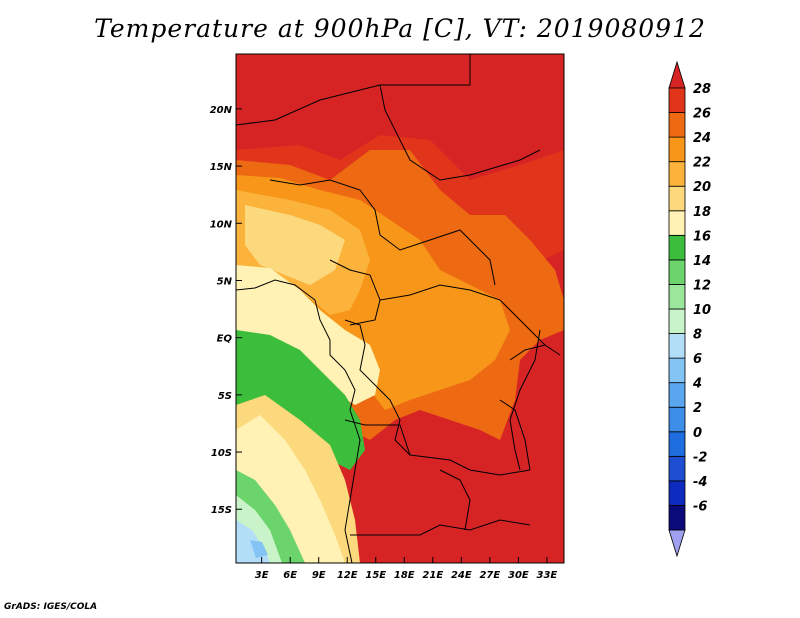  I want to click on x-tick-label: 33E, so click(547, 575).